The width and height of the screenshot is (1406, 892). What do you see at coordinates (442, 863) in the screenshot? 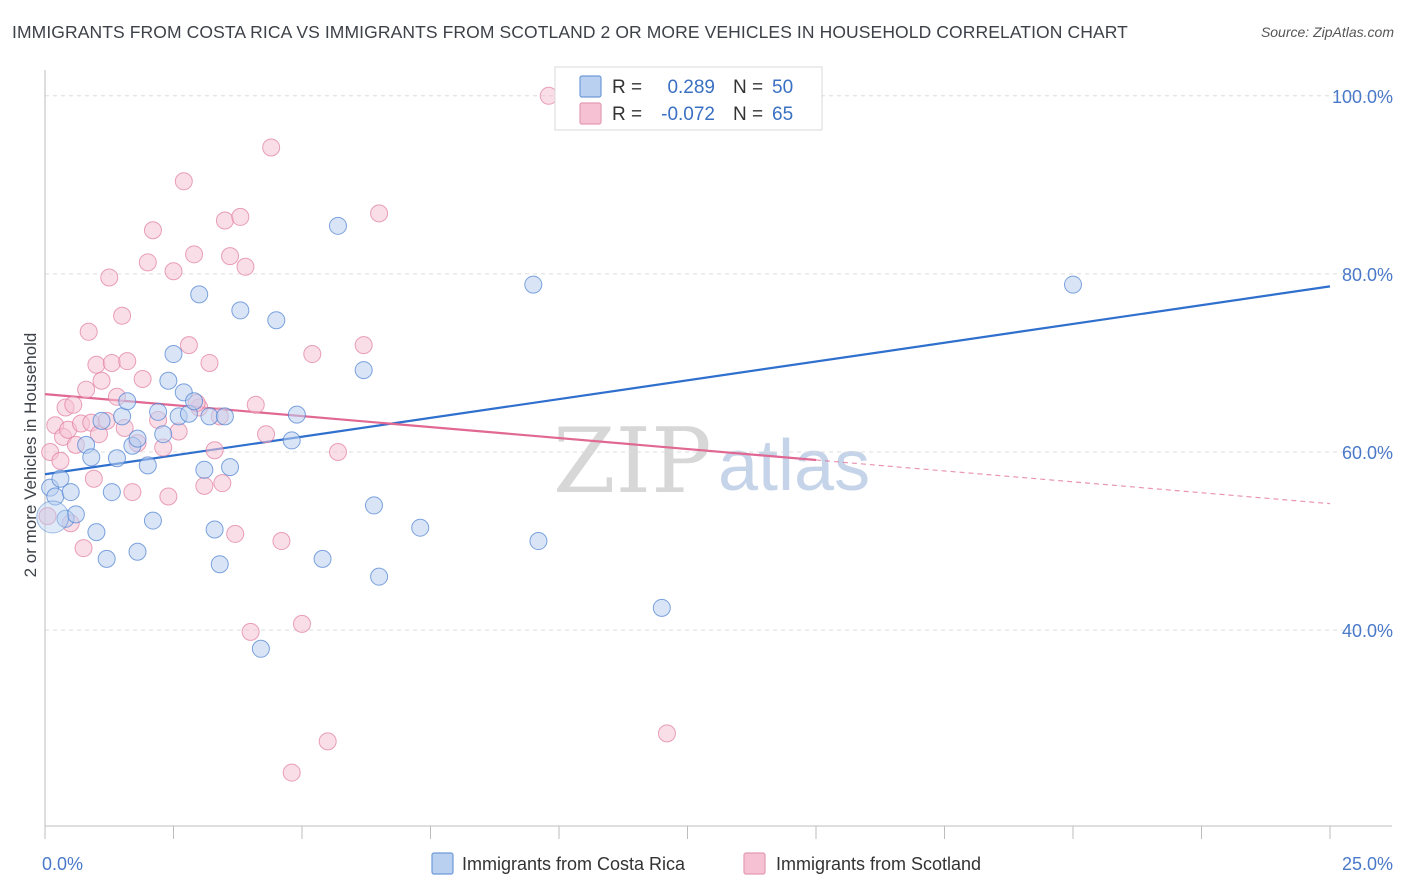
I see `bottom-legend-swatch-blue` at bounding box center [442, 863].